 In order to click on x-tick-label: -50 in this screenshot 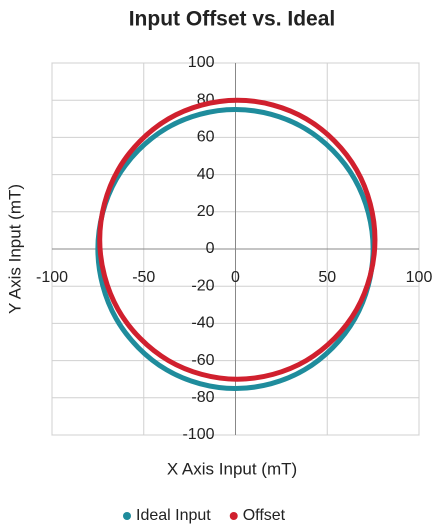, I will do `click(143, 277)`.